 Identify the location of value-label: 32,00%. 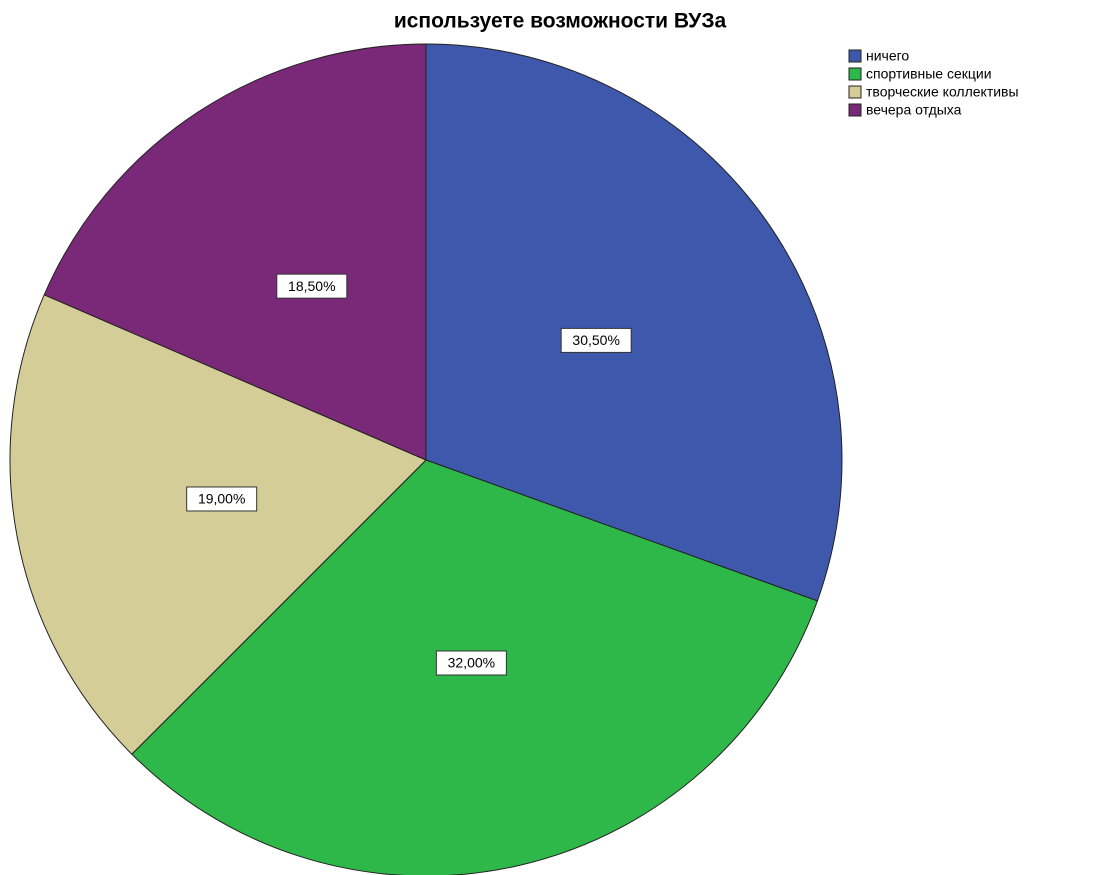
(471, 663).